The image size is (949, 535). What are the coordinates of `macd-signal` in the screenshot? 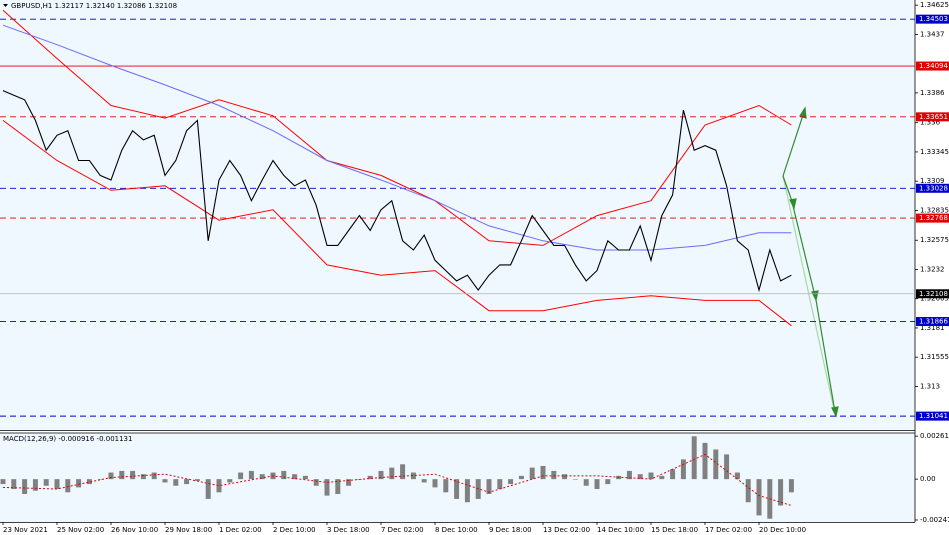 It's located at (397, 479).